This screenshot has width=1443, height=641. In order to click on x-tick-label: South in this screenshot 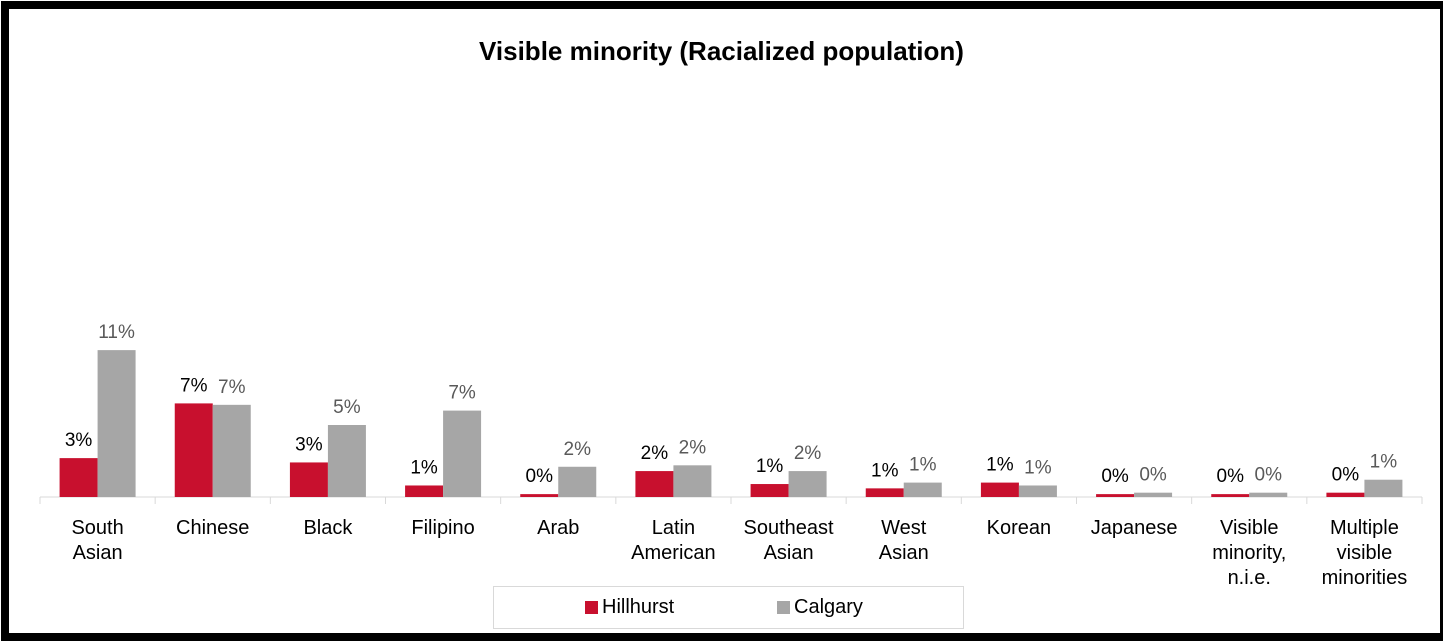, I will do `click(97, 528)`.